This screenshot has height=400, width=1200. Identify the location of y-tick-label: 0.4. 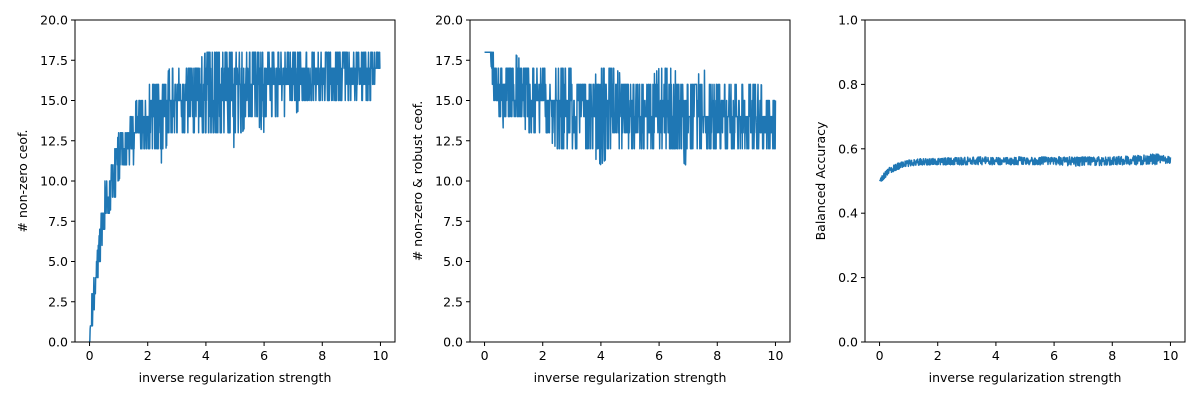
(848, 213).